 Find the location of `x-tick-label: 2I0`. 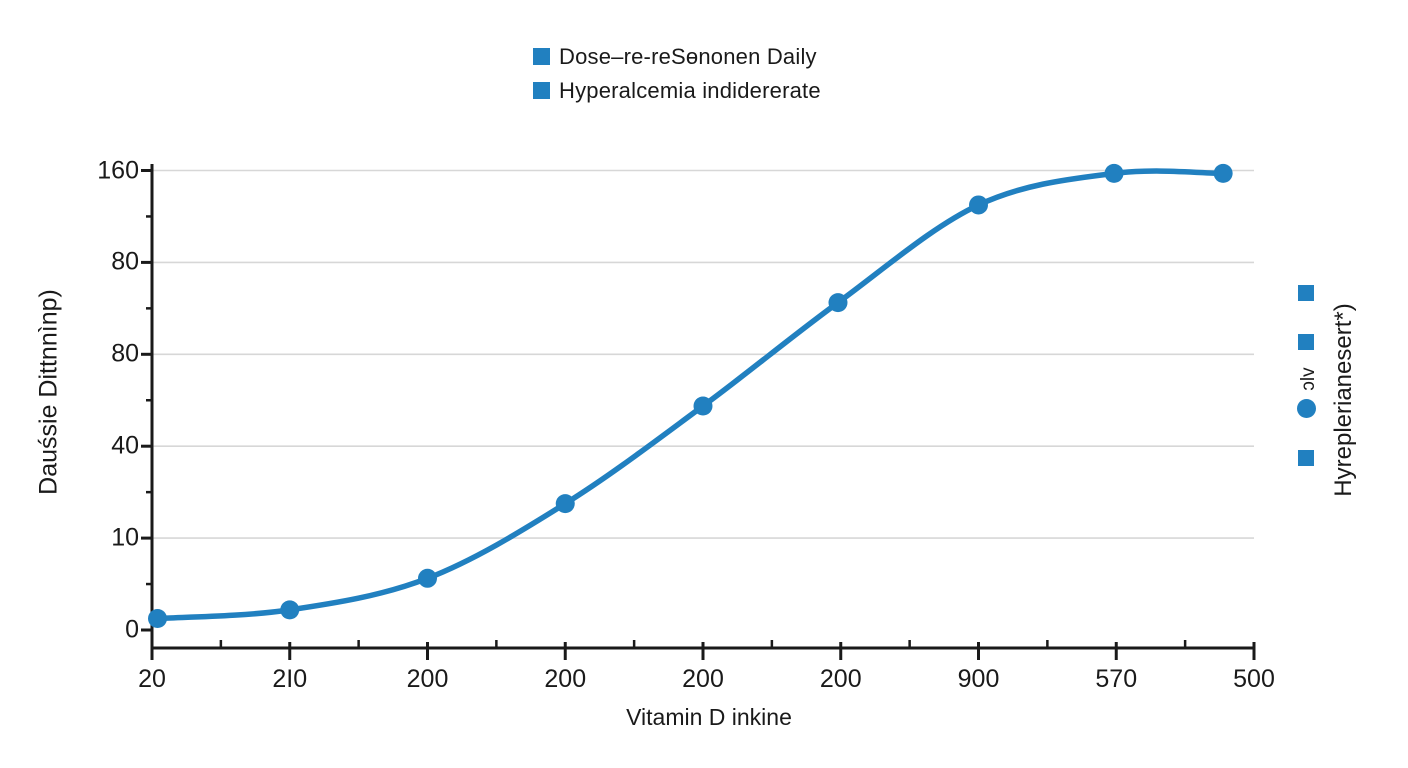

x-tick-label: 2I0 is located at coordinates (290, 679).